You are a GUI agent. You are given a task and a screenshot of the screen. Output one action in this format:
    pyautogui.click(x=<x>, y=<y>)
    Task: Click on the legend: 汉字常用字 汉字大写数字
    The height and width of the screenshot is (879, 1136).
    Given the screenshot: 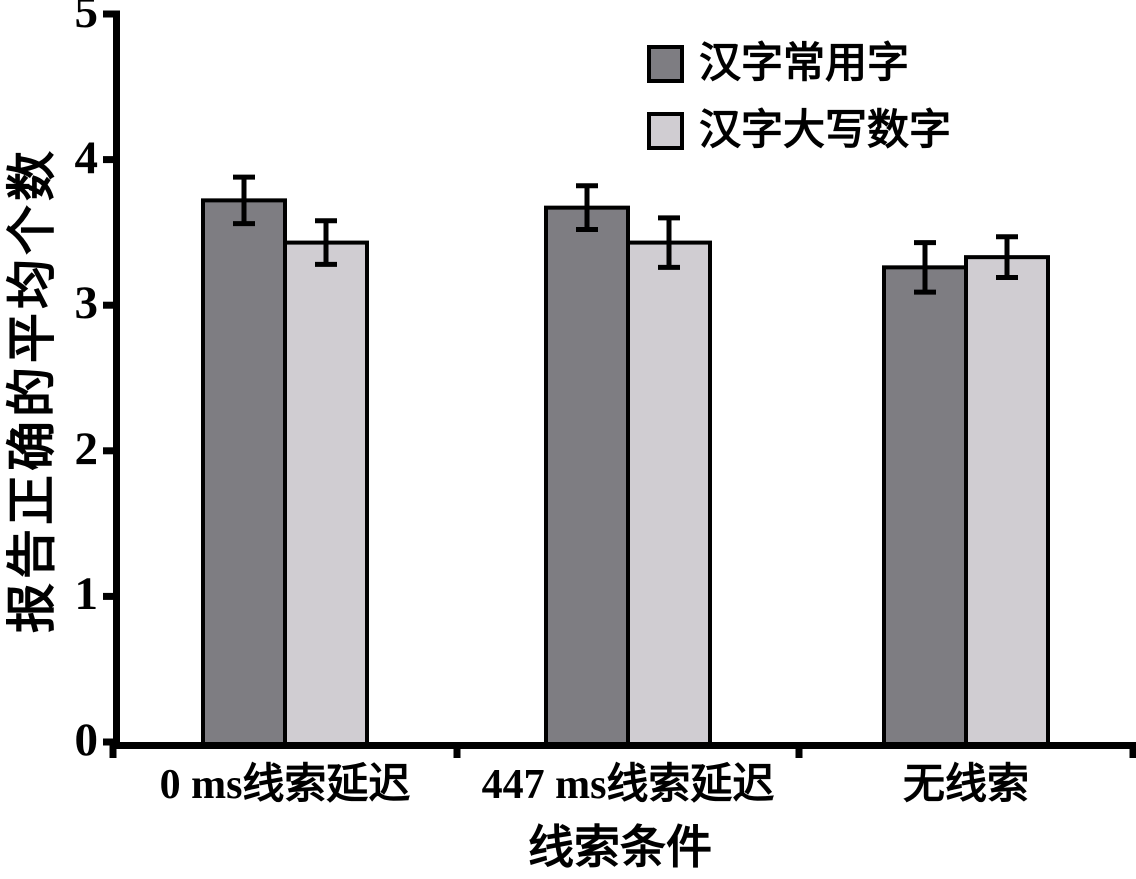 What is the action you would take?
    pyautogui.click(x=799, y=97)
    